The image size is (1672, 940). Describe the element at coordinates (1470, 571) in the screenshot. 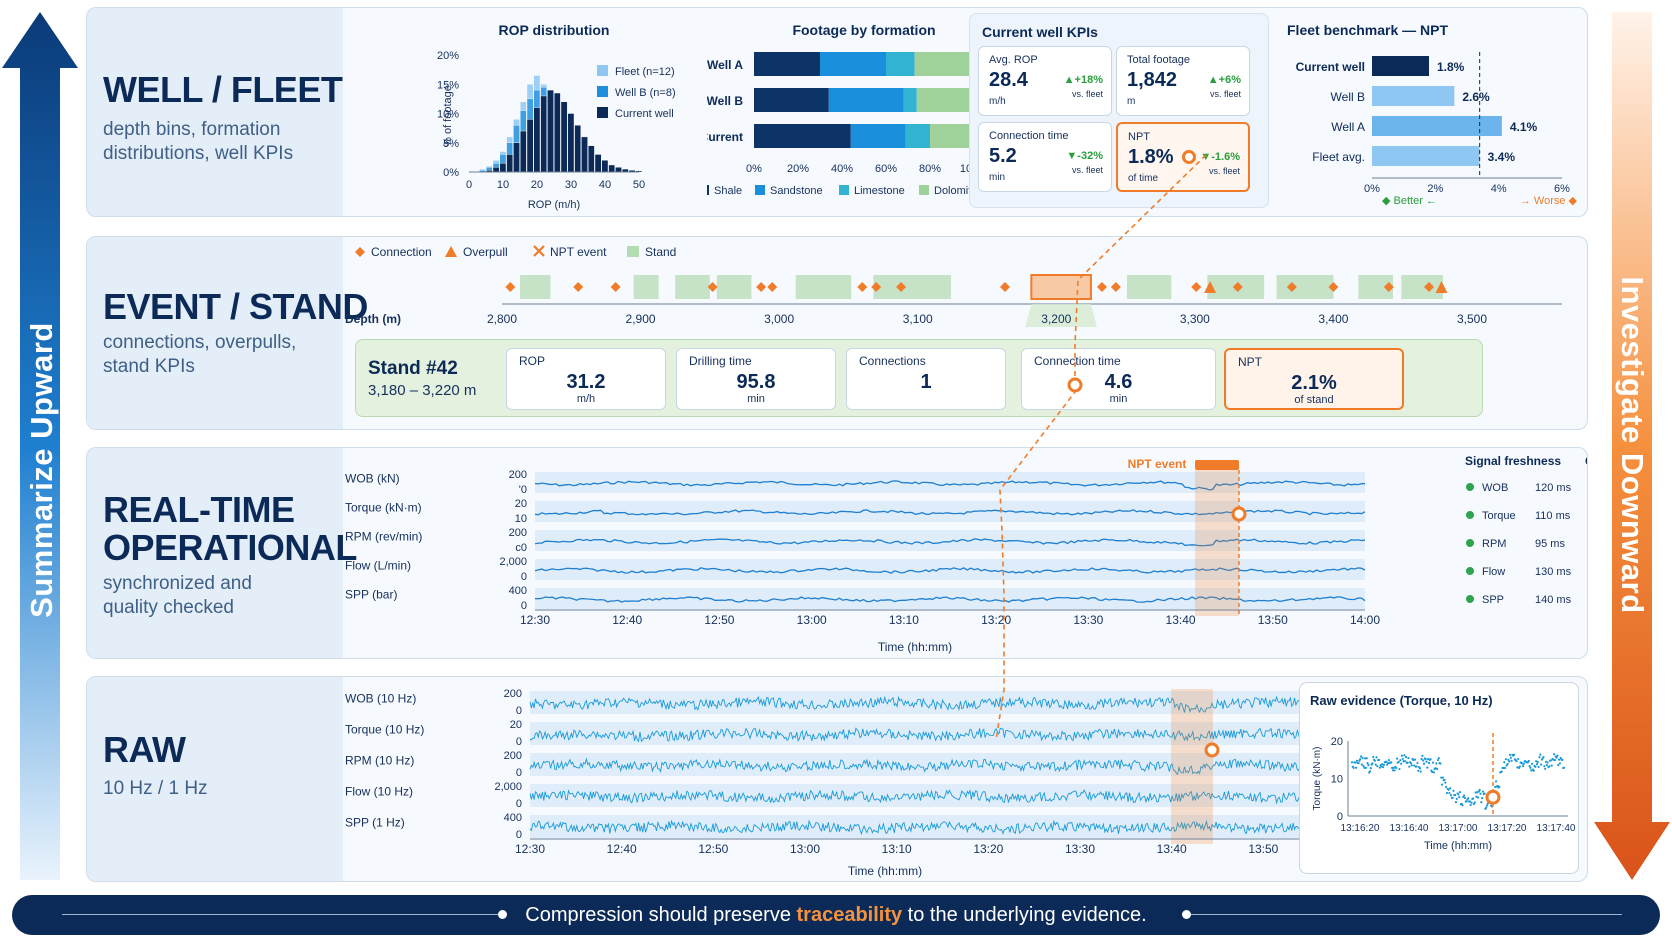

I see `status-dot` at that location.